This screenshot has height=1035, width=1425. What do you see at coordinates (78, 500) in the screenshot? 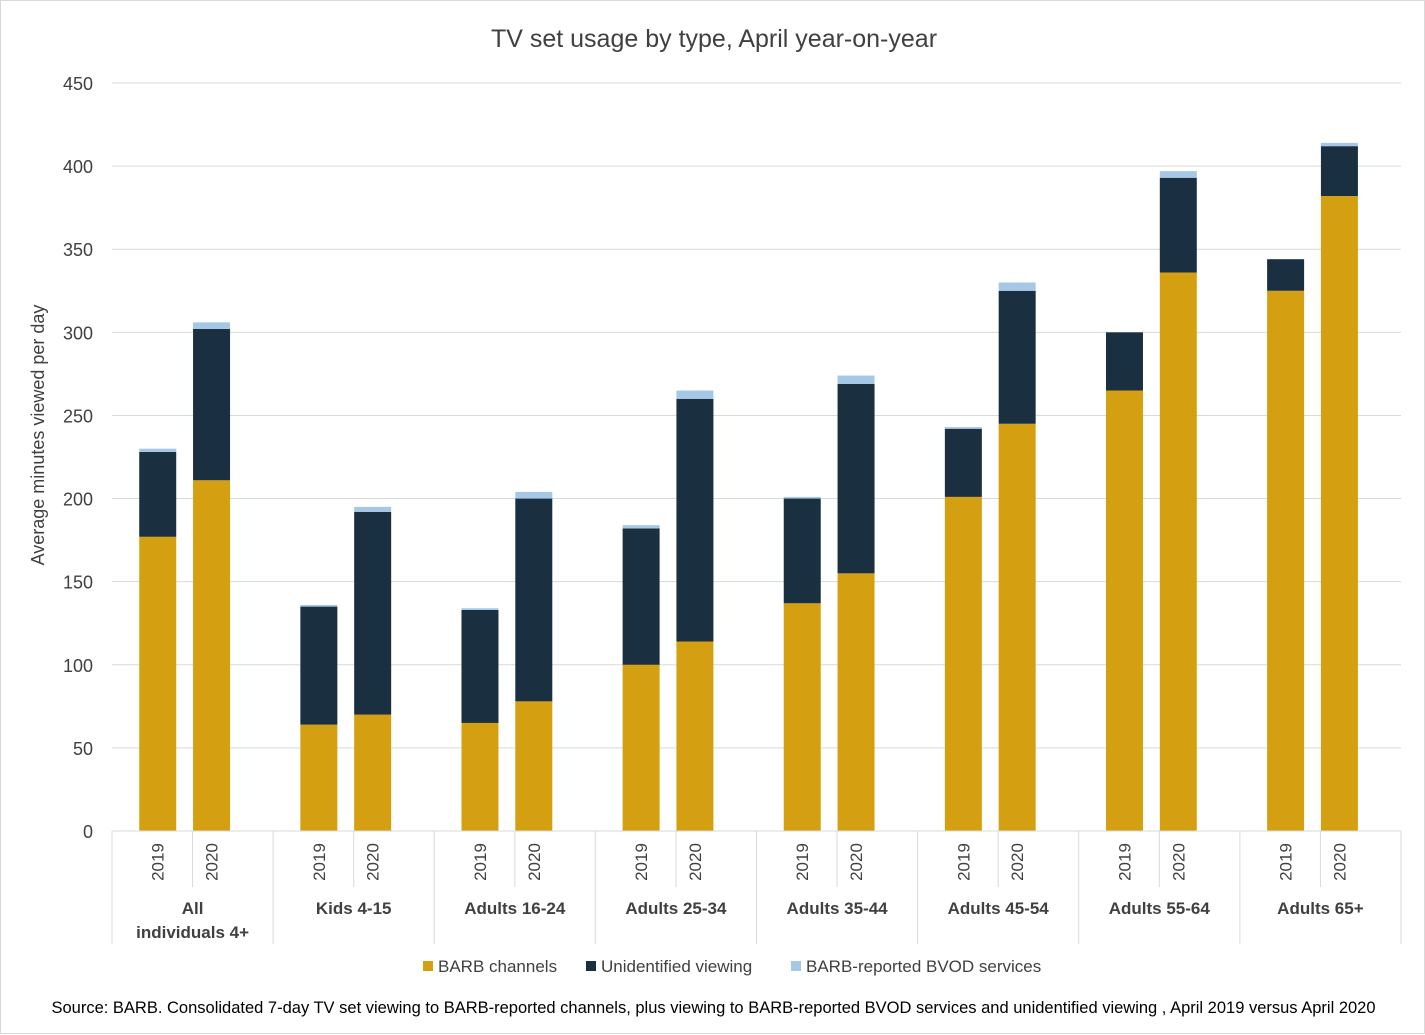
I see `y-tick-label: 200` at bounding box center [78, 500].